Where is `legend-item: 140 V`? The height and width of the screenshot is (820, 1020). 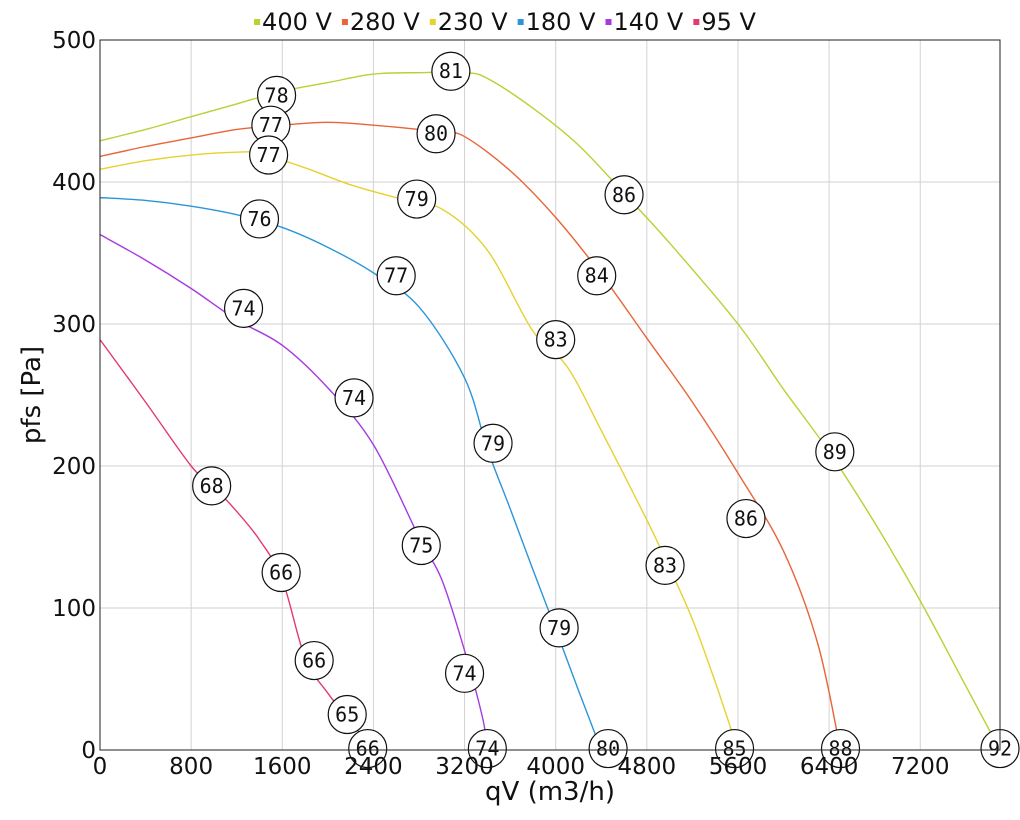 legend-item: 140 V is located at coordinates (644, 22).